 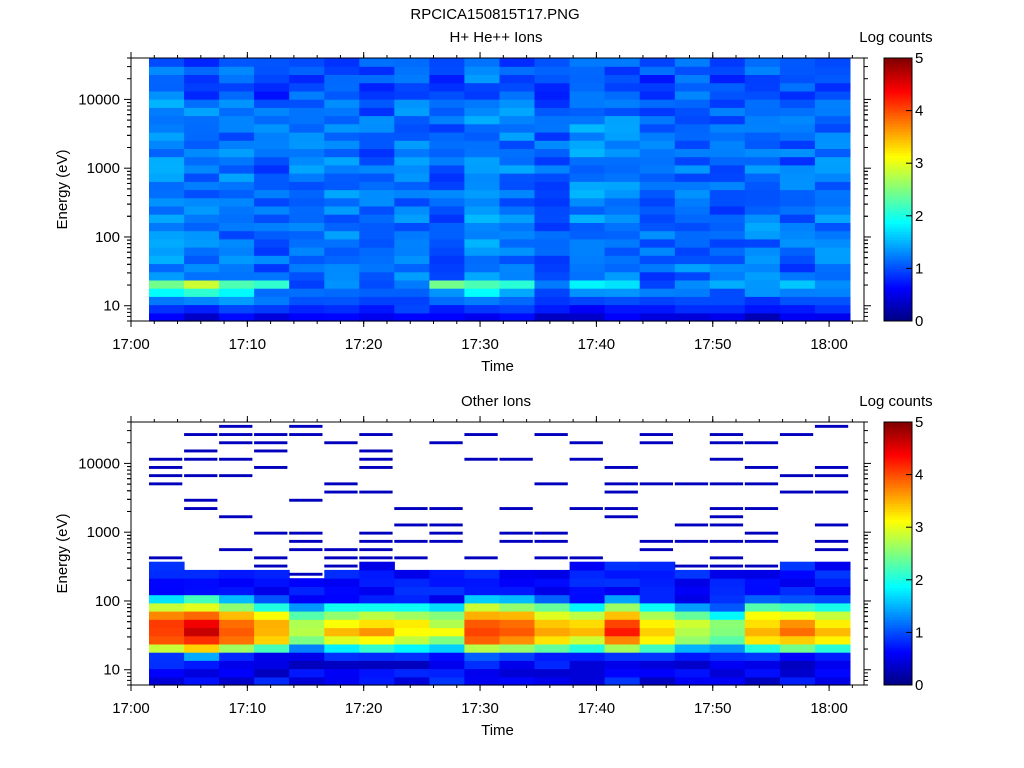 What do you see at coordinates (919, 527) in the screenshot?
I see `colorbar-tick-label: 3` at bounding box center [919, 527].